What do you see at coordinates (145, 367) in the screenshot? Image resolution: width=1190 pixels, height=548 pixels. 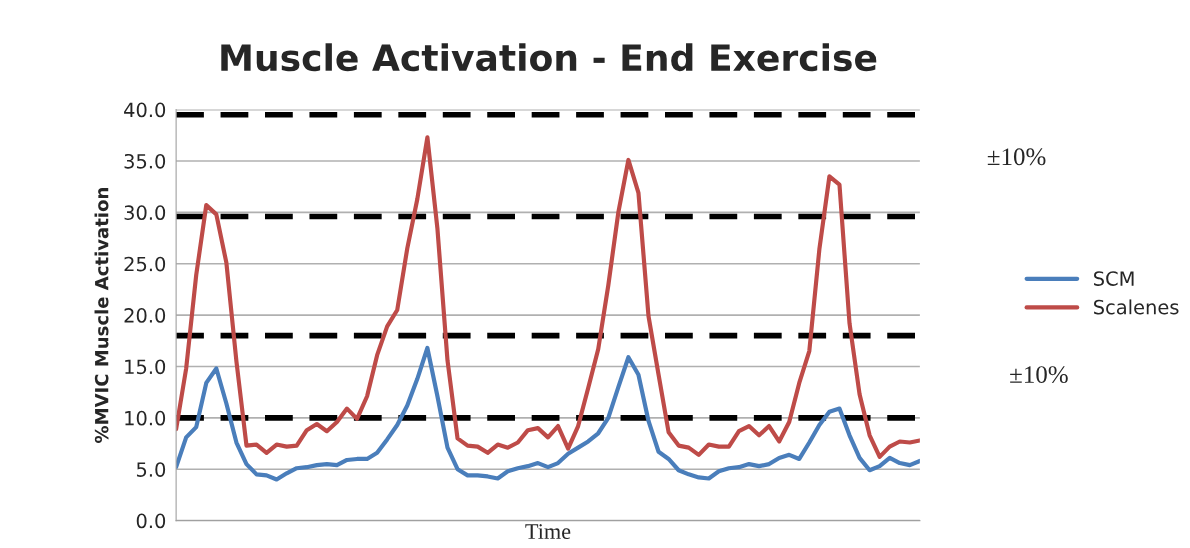 I see `y-tick-label: 15.0` at bounding box center [145, 367].